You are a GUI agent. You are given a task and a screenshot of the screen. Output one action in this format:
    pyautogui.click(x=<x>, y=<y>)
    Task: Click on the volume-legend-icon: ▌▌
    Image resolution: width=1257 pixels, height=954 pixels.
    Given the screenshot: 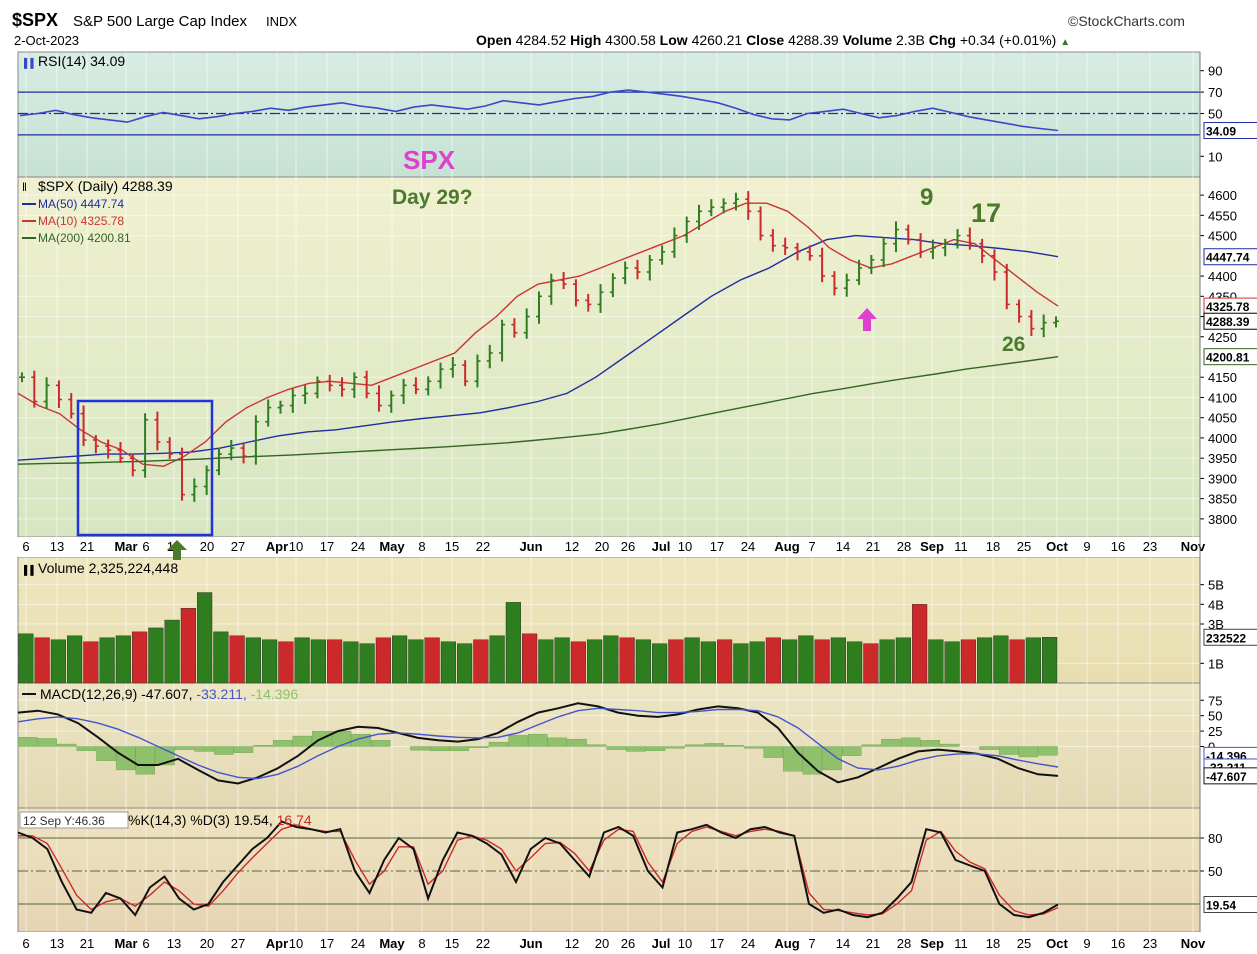 What is the action you would take?
    pyautogui.click(x=30, y=570)
    